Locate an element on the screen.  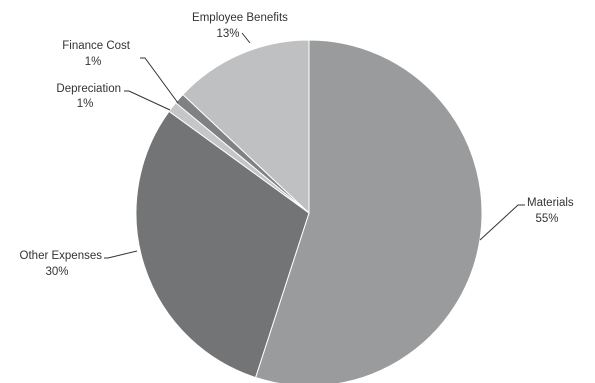
label-employee-benefits: Employee Benefits is located at coordinates (240, 18).